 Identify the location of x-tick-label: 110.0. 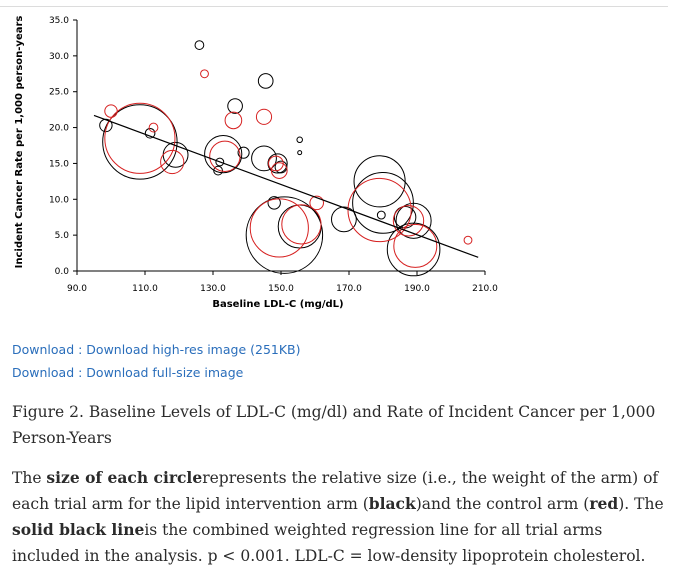
(145, 289).